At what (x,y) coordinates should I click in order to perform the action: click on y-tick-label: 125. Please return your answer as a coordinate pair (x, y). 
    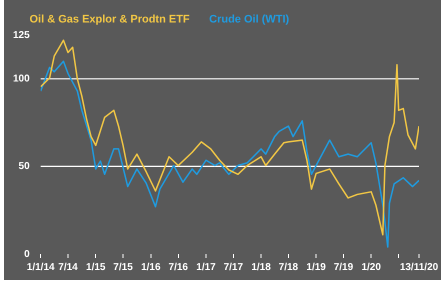
    Looking at the image, I should click on (21, 35).